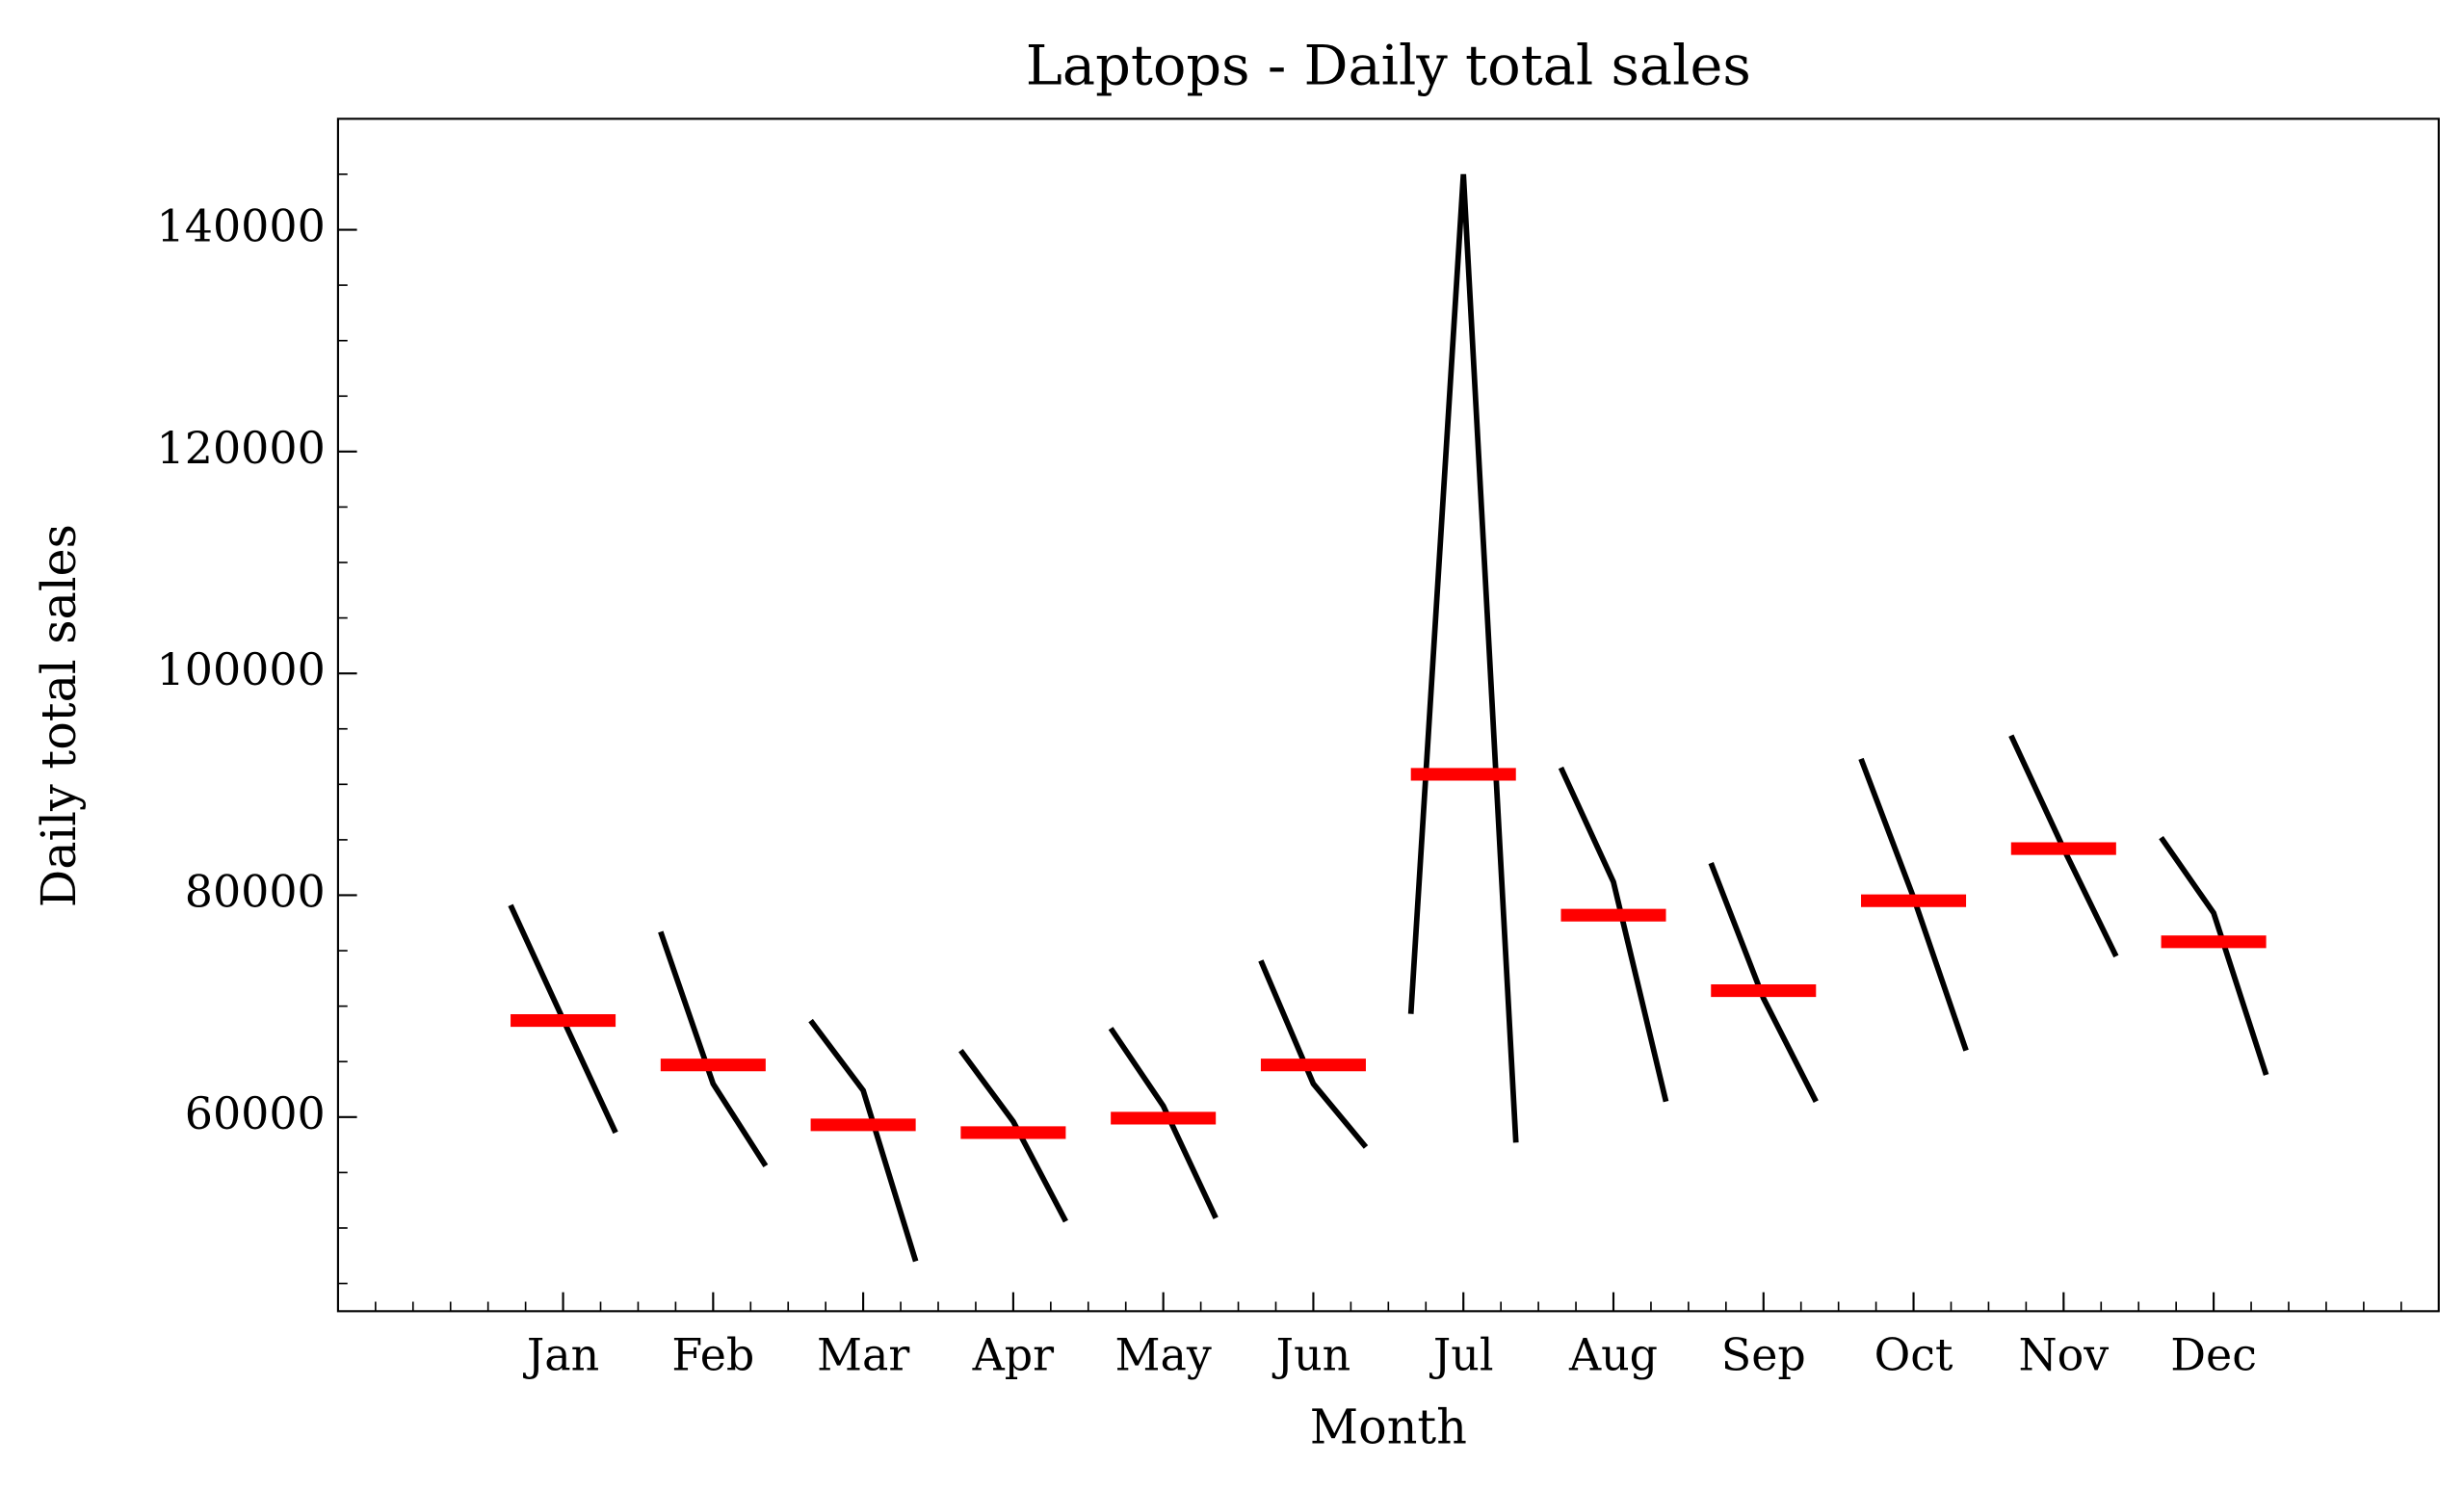 This screenshot has height=1490, width=2464. I want to click on x-tick-label: Oct, so click(1913, 1355).